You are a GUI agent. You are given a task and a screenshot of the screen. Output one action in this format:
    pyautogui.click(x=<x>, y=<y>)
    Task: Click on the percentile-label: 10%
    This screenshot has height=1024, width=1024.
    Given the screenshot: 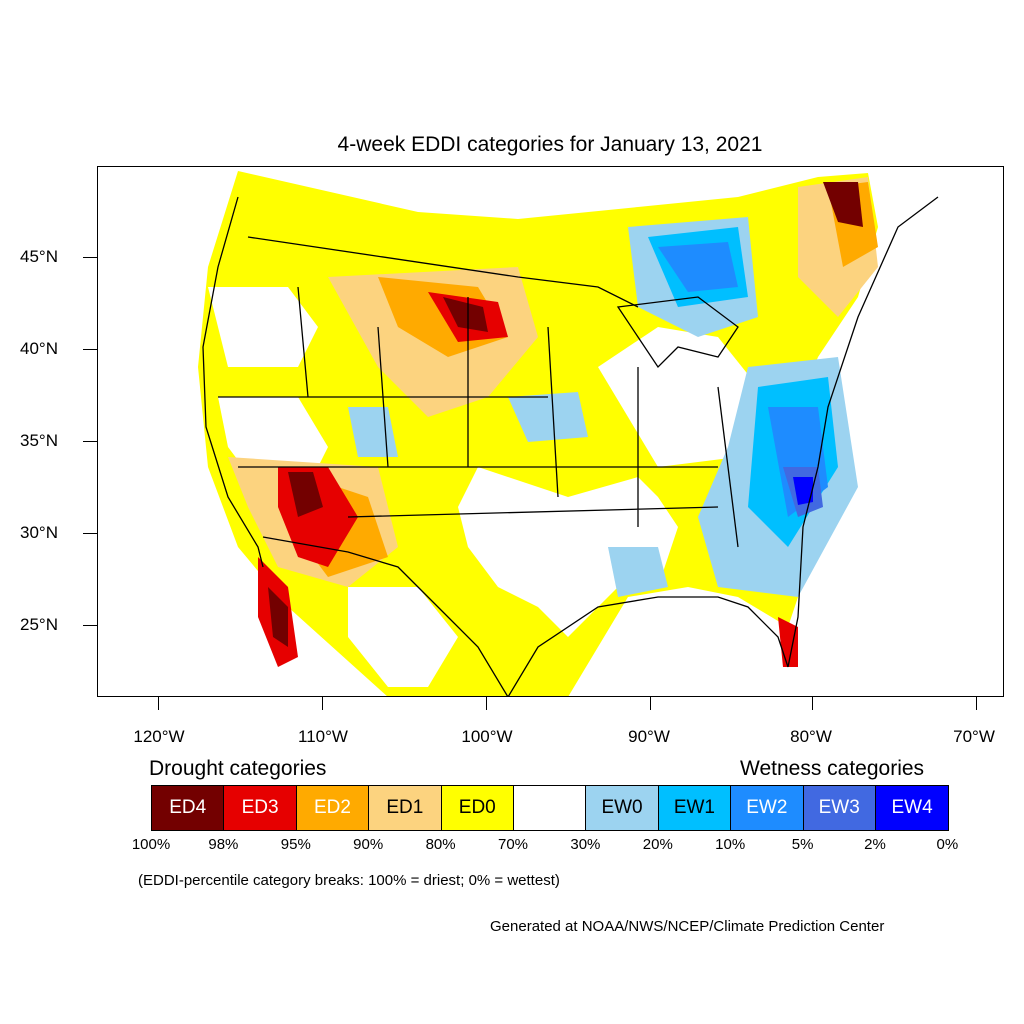 What is the action you would take?
    pyautogui.click(x=730, y=844)
    